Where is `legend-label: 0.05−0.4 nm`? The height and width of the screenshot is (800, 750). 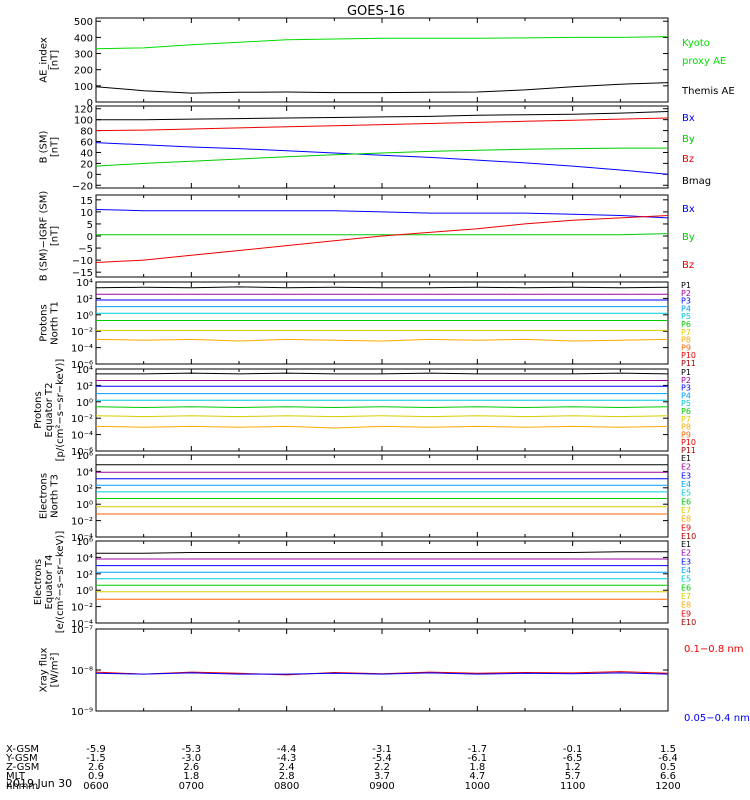
legend-label: 0.05−0.4 nm is located at coordinates (717, 718).